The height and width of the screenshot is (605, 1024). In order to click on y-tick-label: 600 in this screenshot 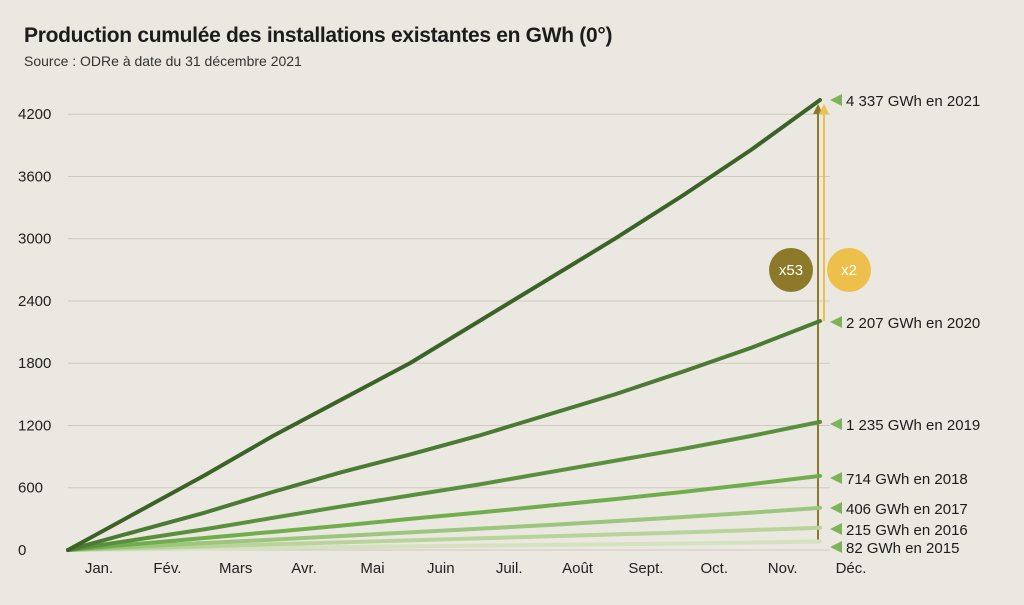, I will do `click(30, 488)`.